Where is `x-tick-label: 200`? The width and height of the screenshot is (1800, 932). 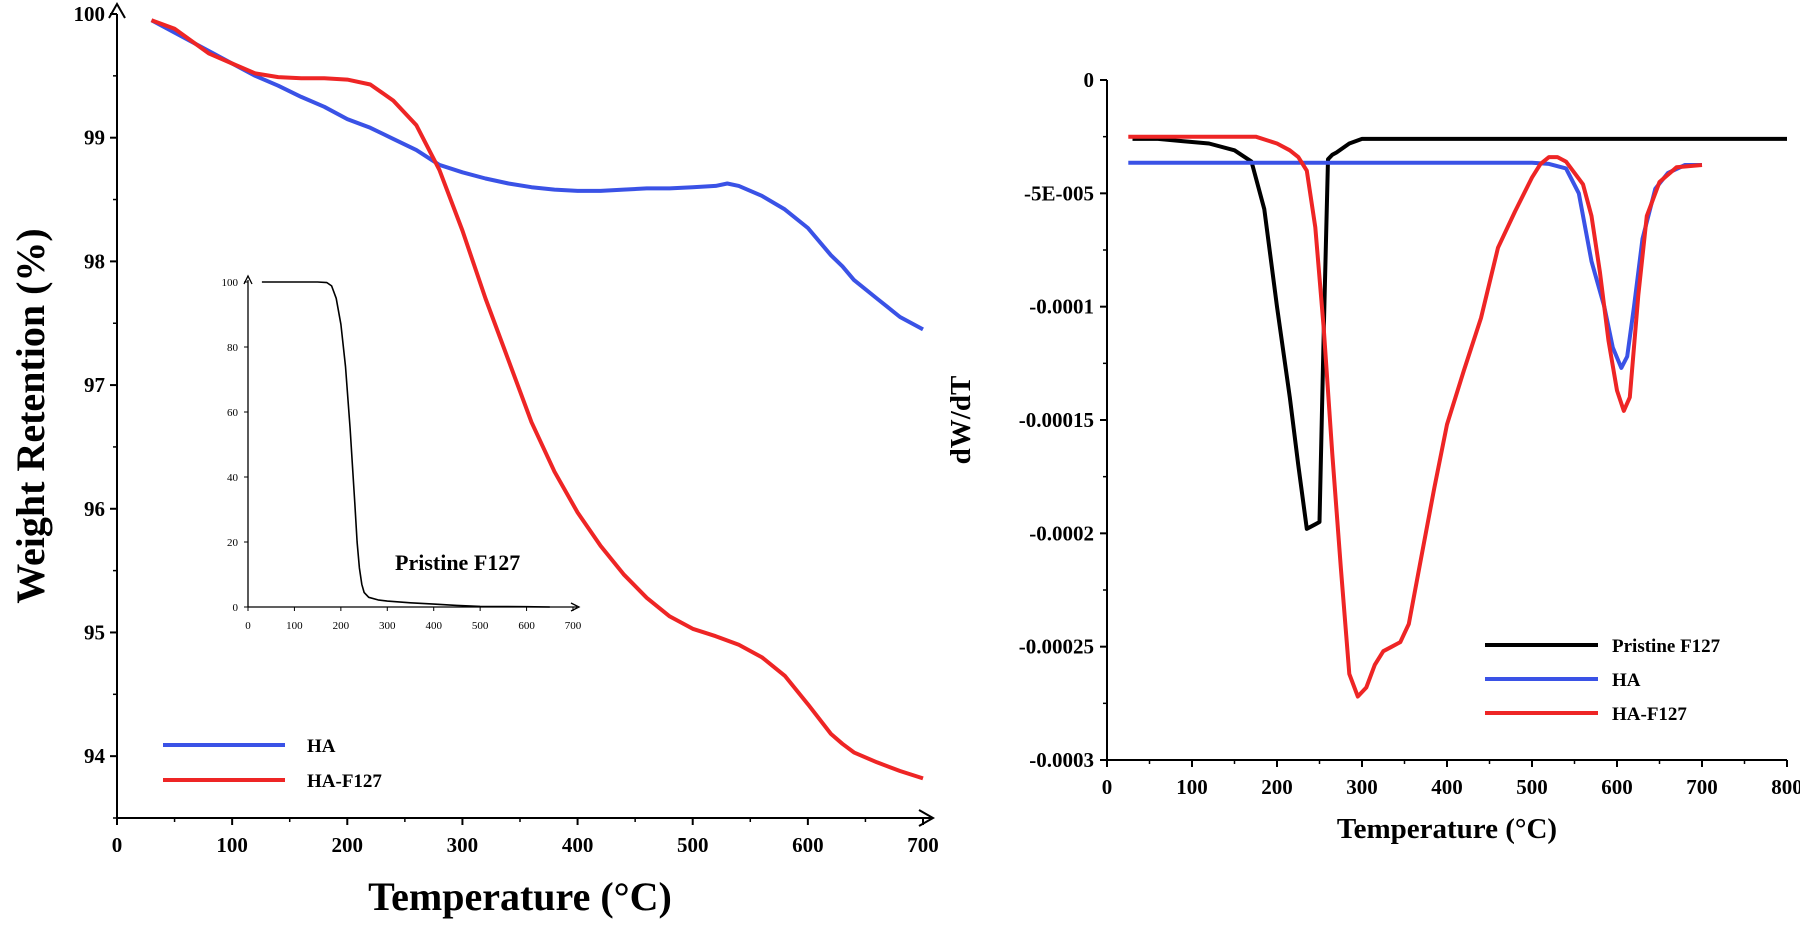
x-tick-label: 200 is located at coordinates (348, 845).